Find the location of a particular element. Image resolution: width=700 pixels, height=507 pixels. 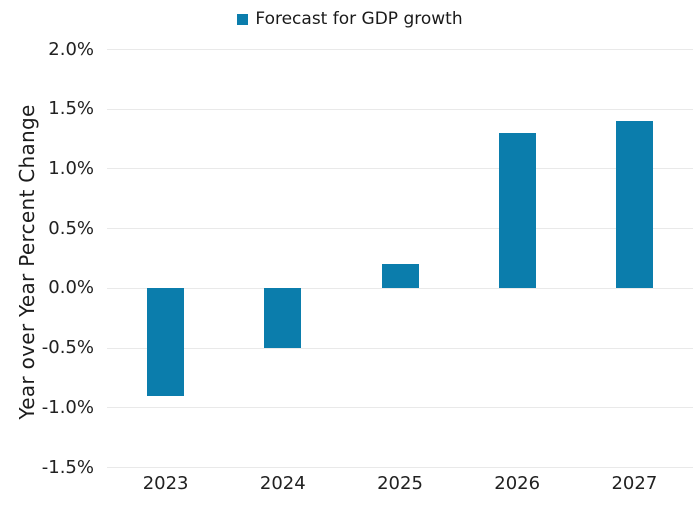

x-tick-label-2023: 2023 is located at coordinates (165, 483).